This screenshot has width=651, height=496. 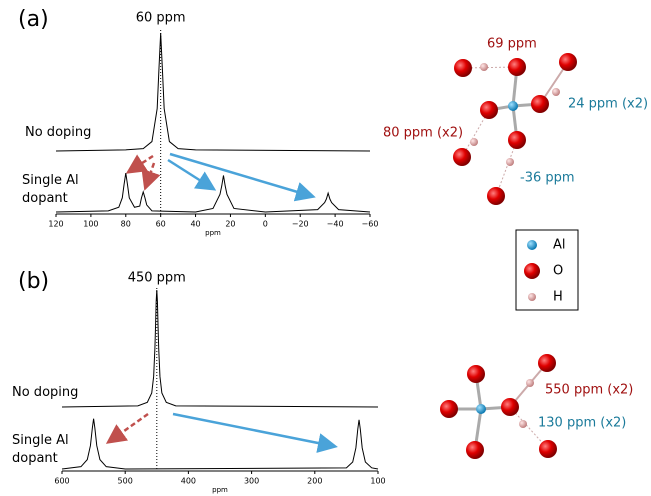 What do you see at coordinates (33, 19) in the screenshot?
I see `panel-label: (a)` at bounding box center [33, 19].